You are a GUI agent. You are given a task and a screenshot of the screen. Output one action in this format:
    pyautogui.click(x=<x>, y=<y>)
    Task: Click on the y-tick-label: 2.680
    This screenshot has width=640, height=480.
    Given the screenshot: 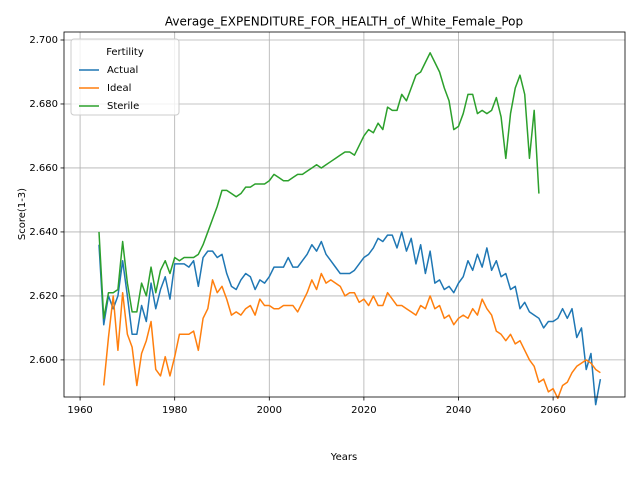 What is the action you would take?
    pyautogui.click(x=43, y=104)
    